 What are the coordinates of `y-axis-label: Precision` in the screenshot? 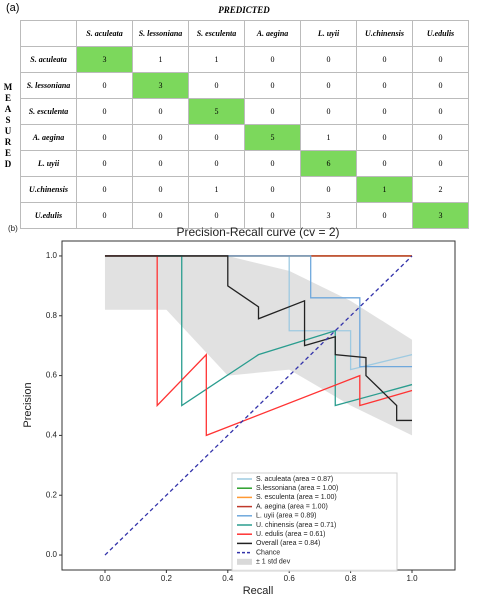 It's located at (28, 404).